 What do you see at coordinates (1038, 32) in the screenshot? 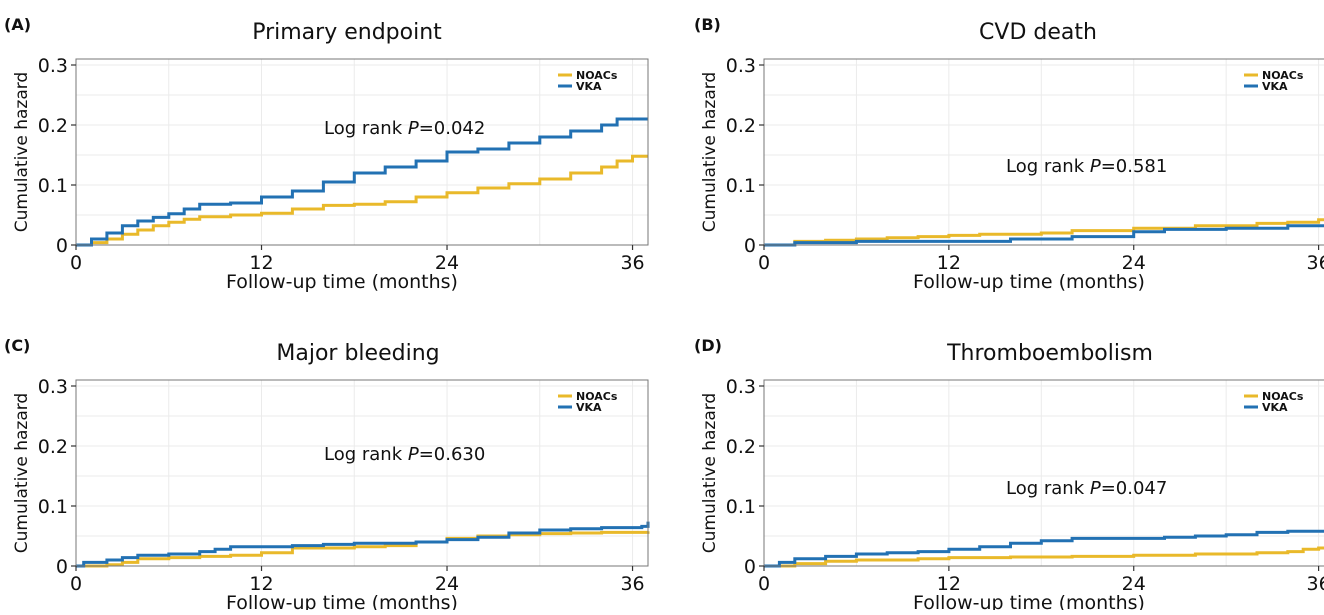
I see `chart-title: CVD death` at bounding box center [1038, 32].